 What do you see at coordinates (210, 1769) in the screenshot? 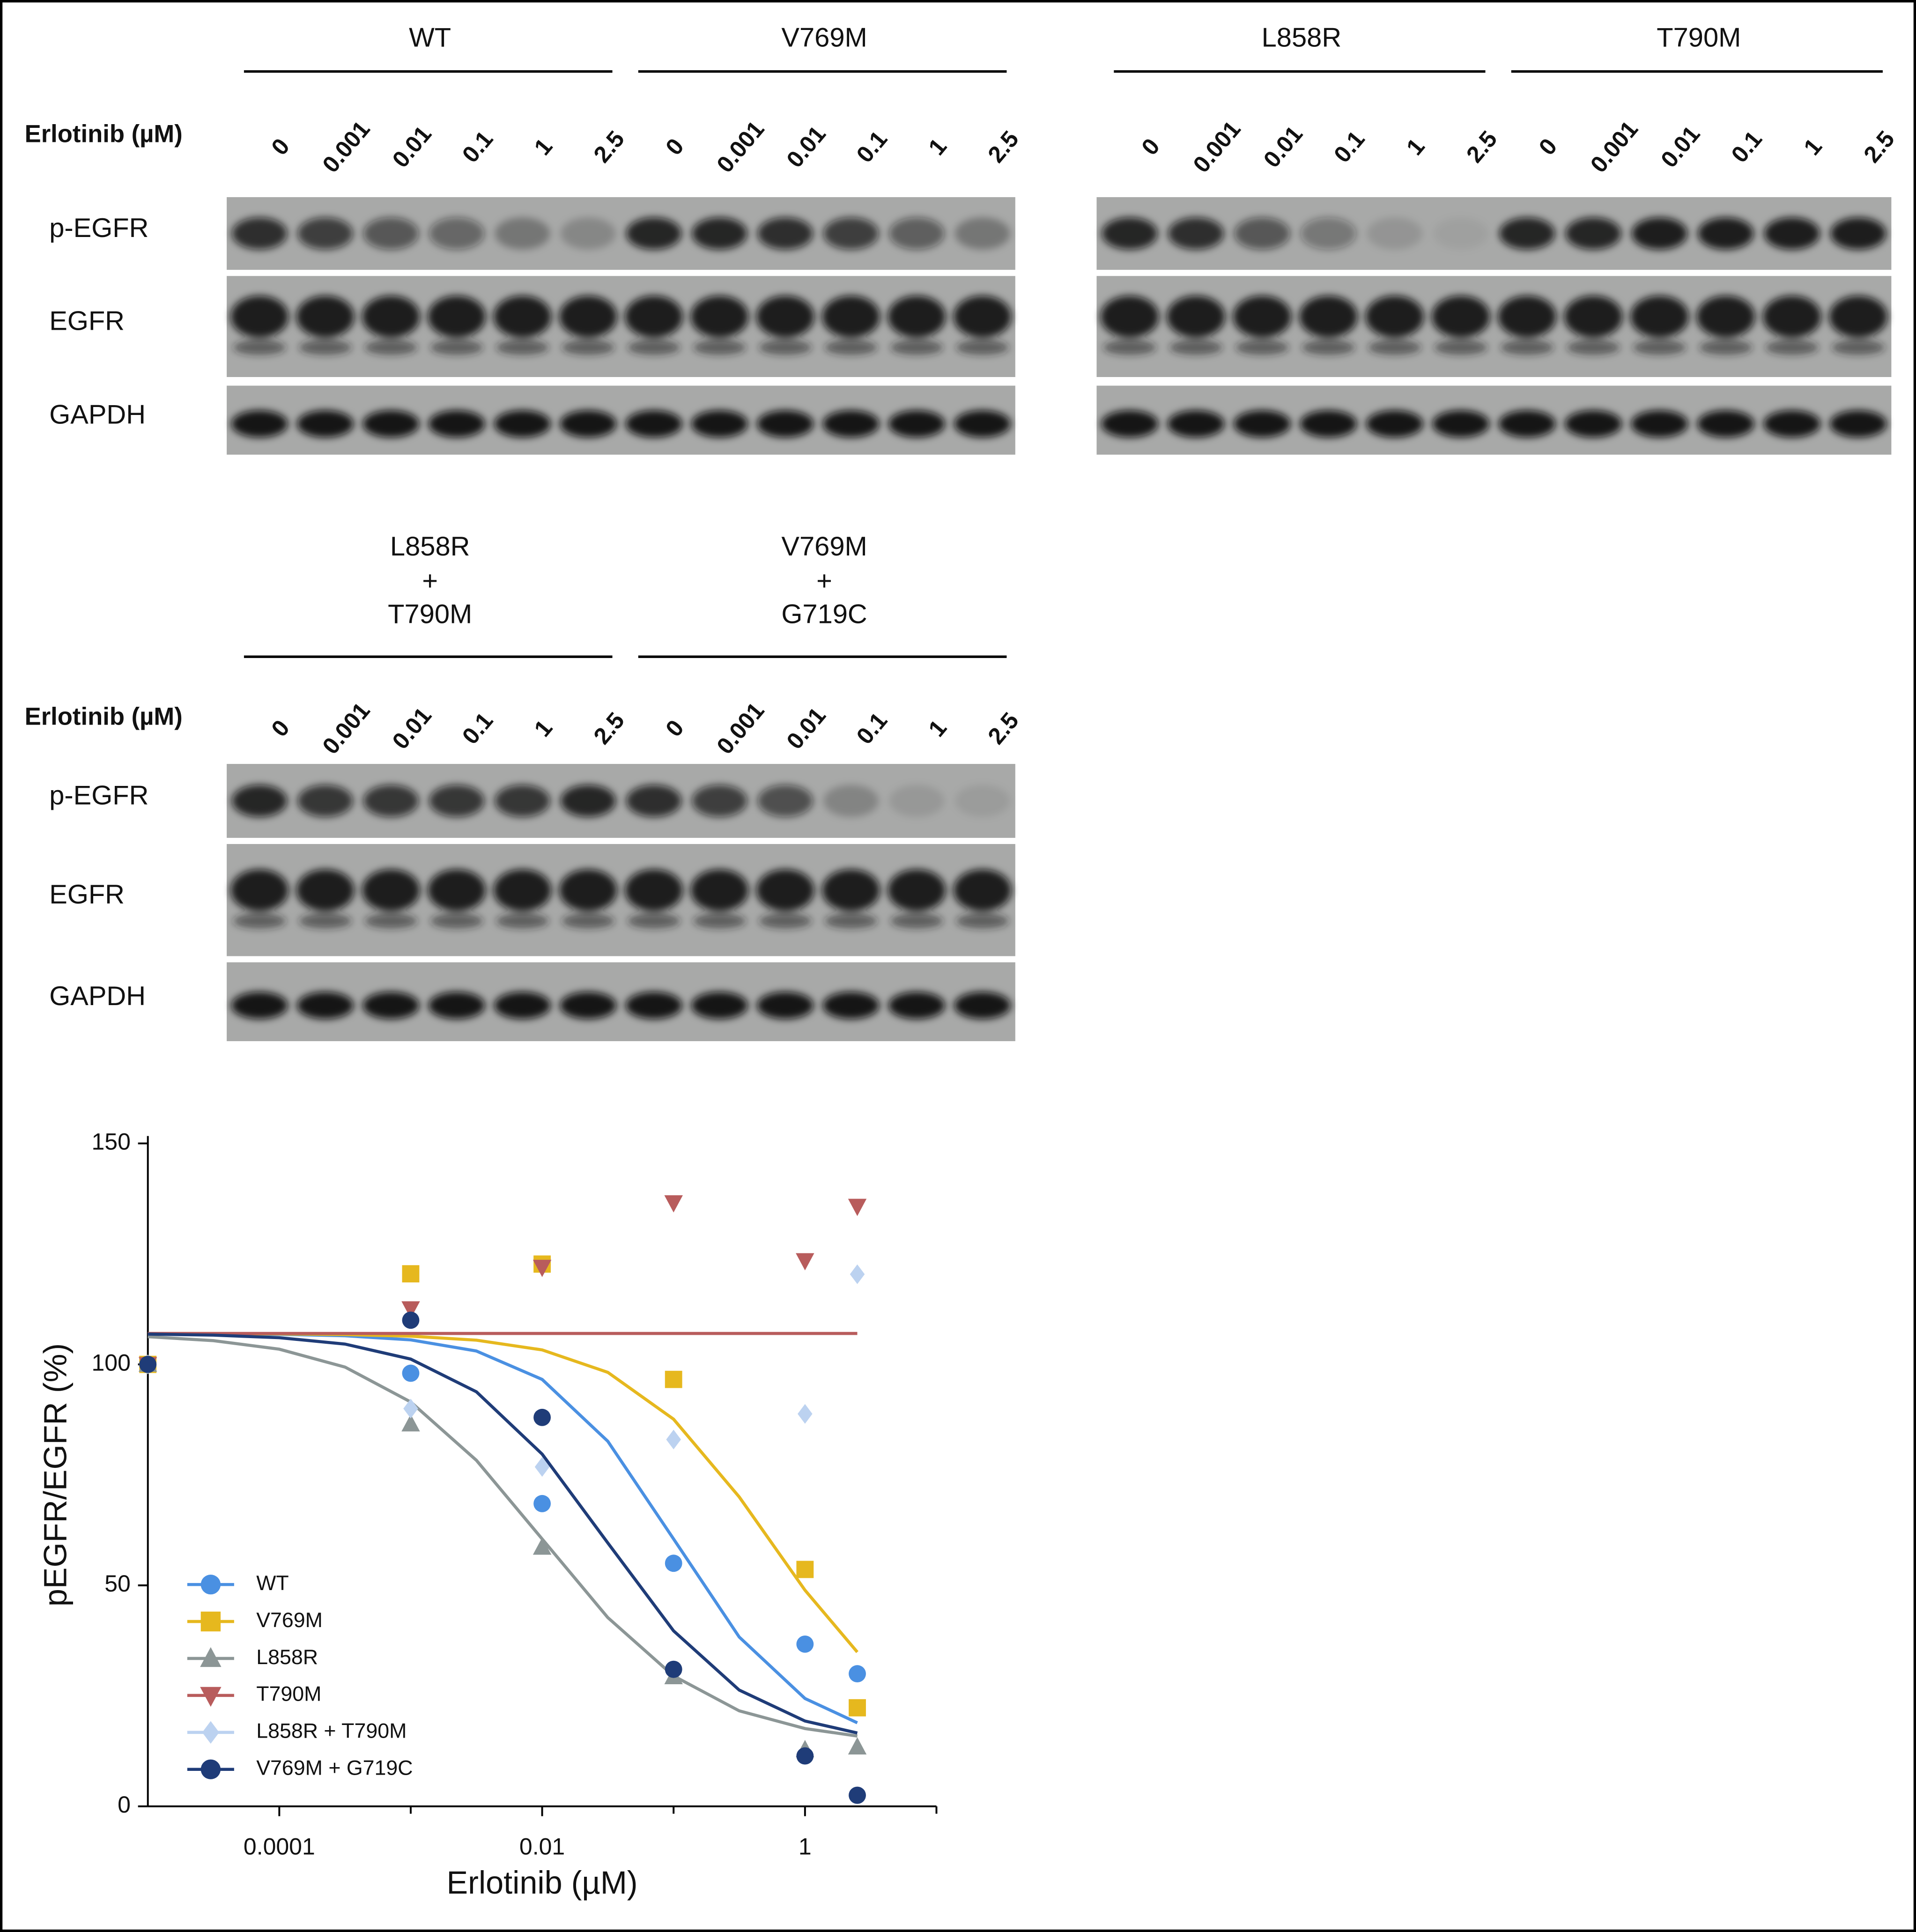
I see `legend-marker` at bounding box center [210, 1769].